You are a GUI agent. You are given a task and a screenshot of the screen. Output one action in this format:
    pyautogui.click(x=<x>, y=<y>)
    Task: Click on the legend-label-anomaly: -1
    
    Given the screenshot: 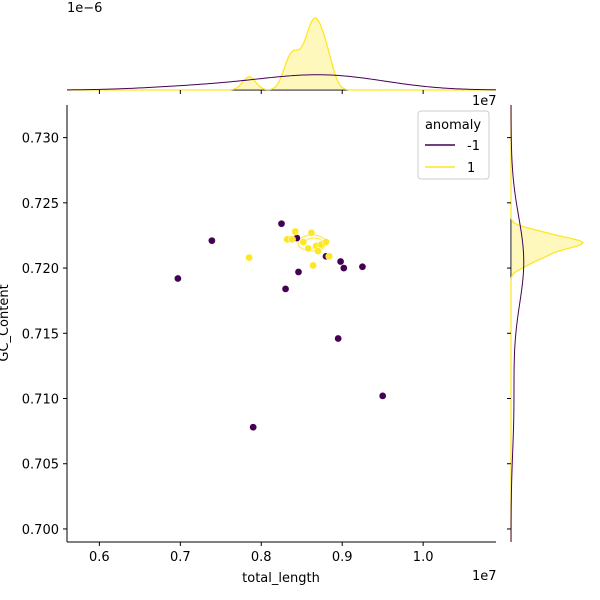 What is the action you would take?
    pyautogui.click(x=473, y=146)
    